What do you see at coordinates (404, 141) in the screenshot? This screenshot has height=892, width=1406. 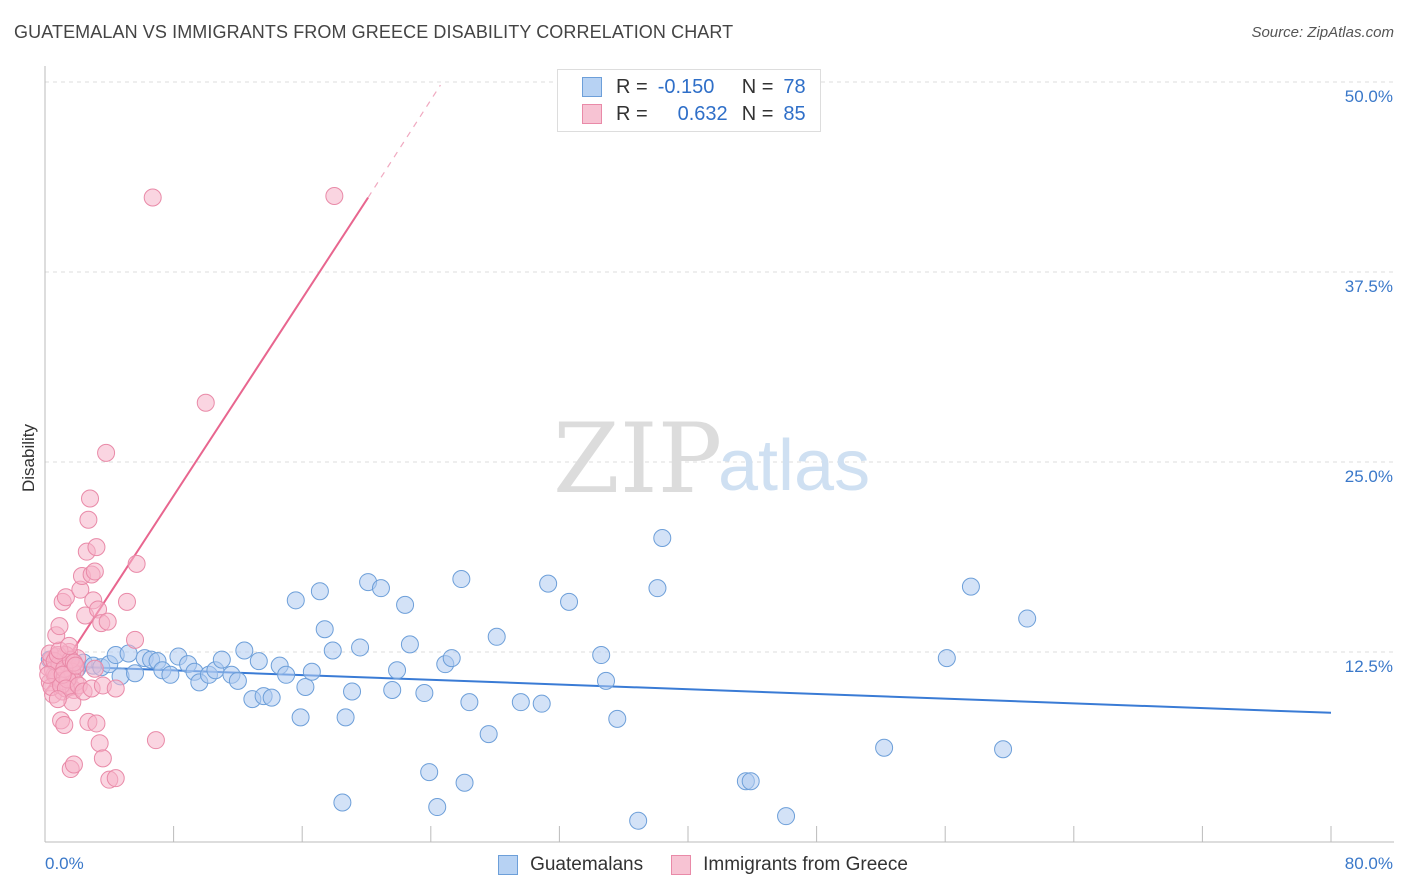 I see `trend-line-greece-extension` at bounding box center [404, 141].